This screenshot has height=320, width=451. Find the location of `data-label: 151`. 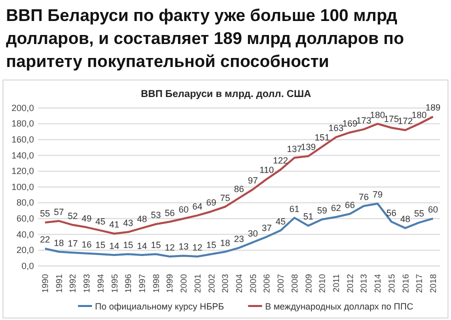

data-label: 151 is located at coordinates (322, 137).